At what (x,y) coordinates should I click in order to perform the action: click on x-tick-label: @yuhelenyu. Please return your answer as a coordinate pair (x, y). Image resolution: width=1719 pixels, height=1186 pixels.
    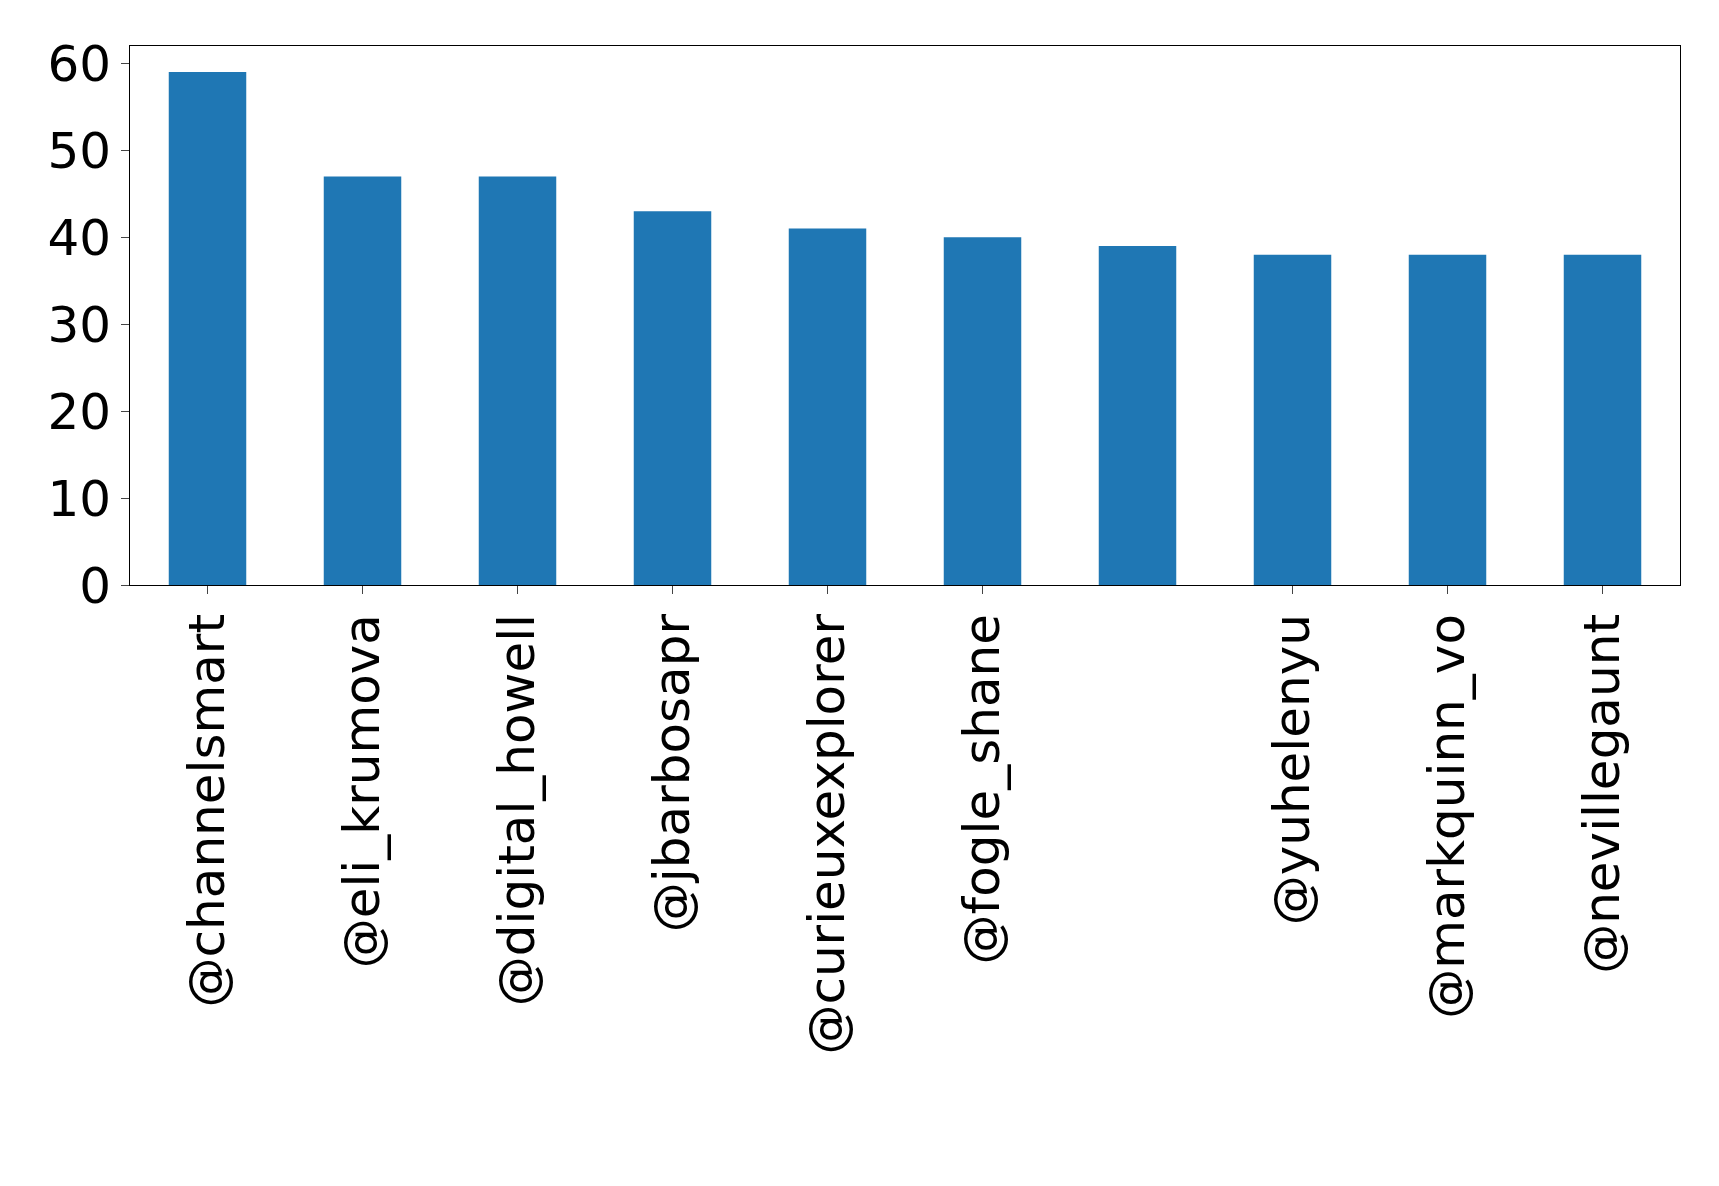
    Looking at the image, I should click on (1291, 770).